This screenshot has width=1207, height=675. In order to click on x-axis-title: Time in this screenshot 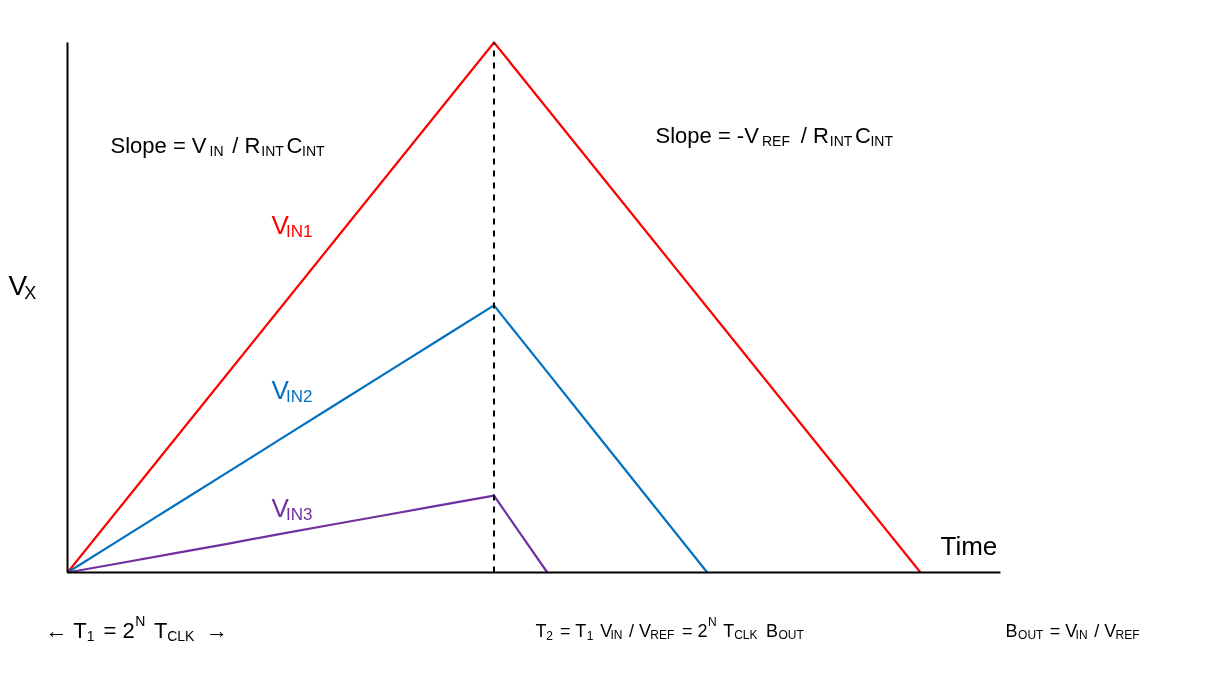, I will do `click(969, 545)`.